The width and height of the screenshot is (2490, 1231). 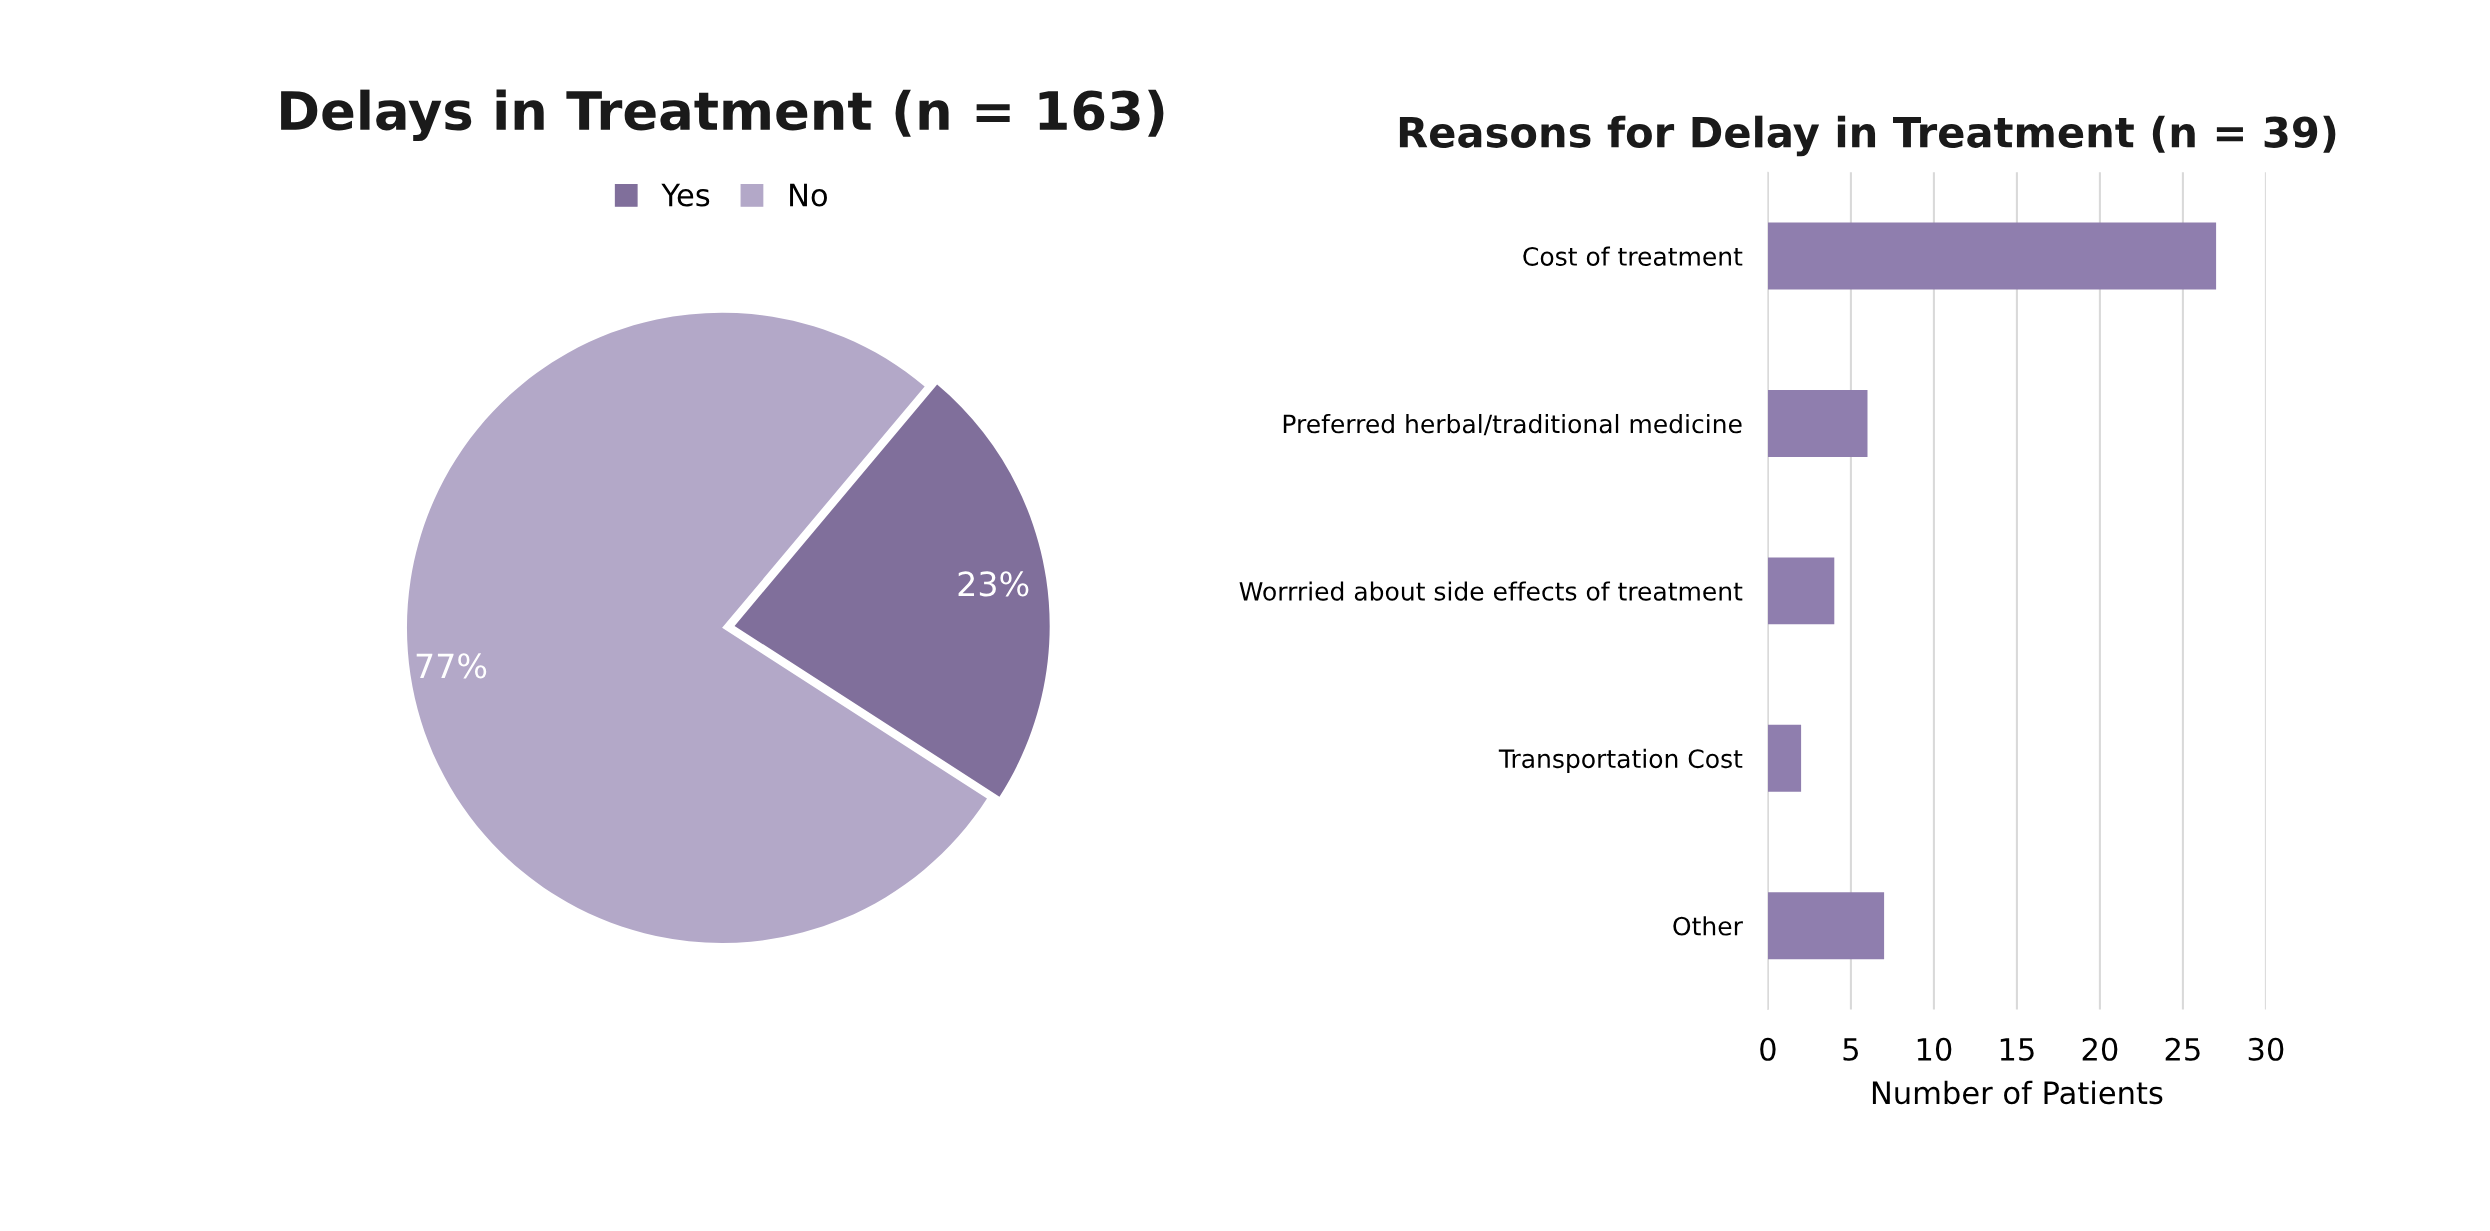 What do you see at coordinates (685, 195) in the screenshot?
I see `legend-label: Yes` at bounding box center [685, 195].